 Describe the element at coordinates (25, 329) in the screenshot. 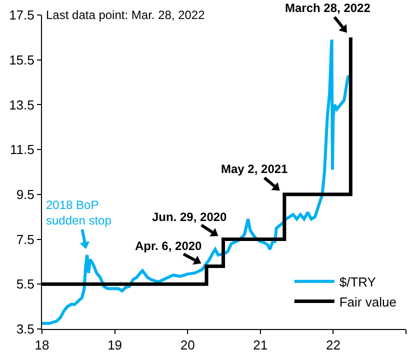

I see `y-tick-label: 3.5` at that location.